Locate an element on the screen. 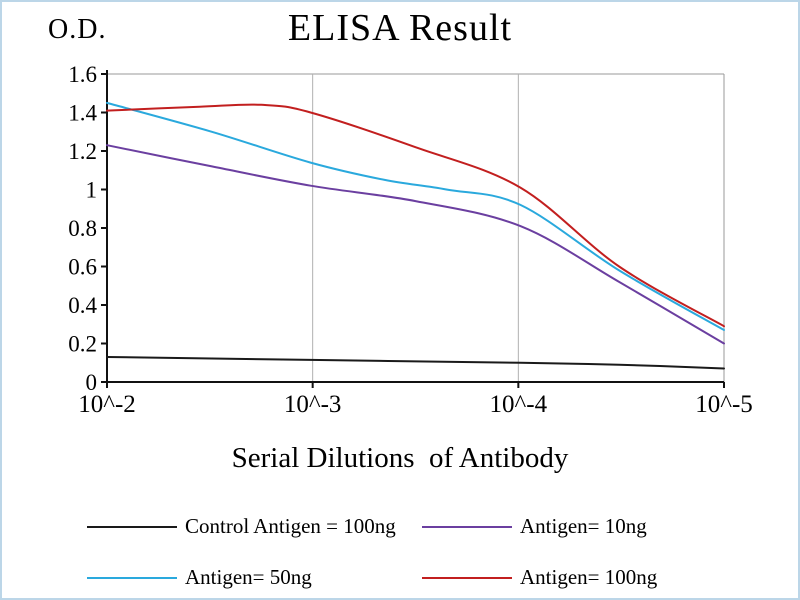  x-axis-title: Serial Dilutions of Antibody is located at coordinates (400, 458).